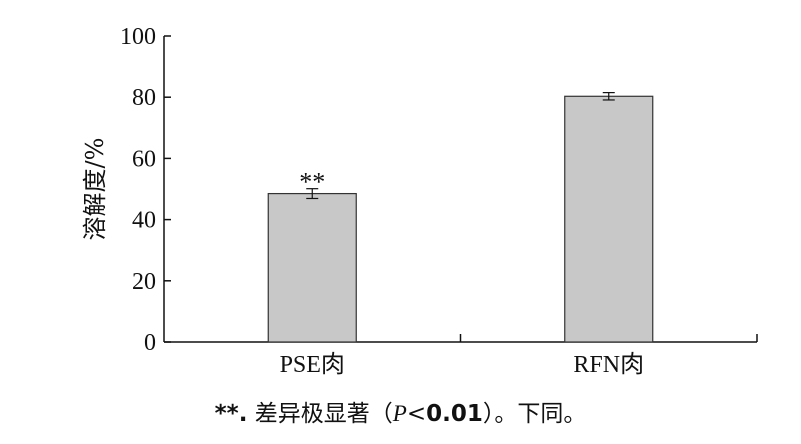 This screenshot has height=444, width=801. What do you see at coordinates (145, 190) in the screenshot?
I see `y-axis-ticks: 0 20 40 60 80 100` at bounding box center [145, 190].